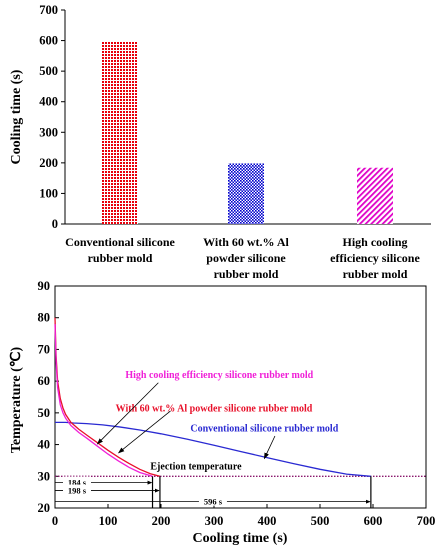 Image resolution: width=441 pixels, height=550 pixels. What do you see at coordinates (214, 521) in the screenshot?
I see `line-x-tick-label: 300` at bounding box center [214, 521].